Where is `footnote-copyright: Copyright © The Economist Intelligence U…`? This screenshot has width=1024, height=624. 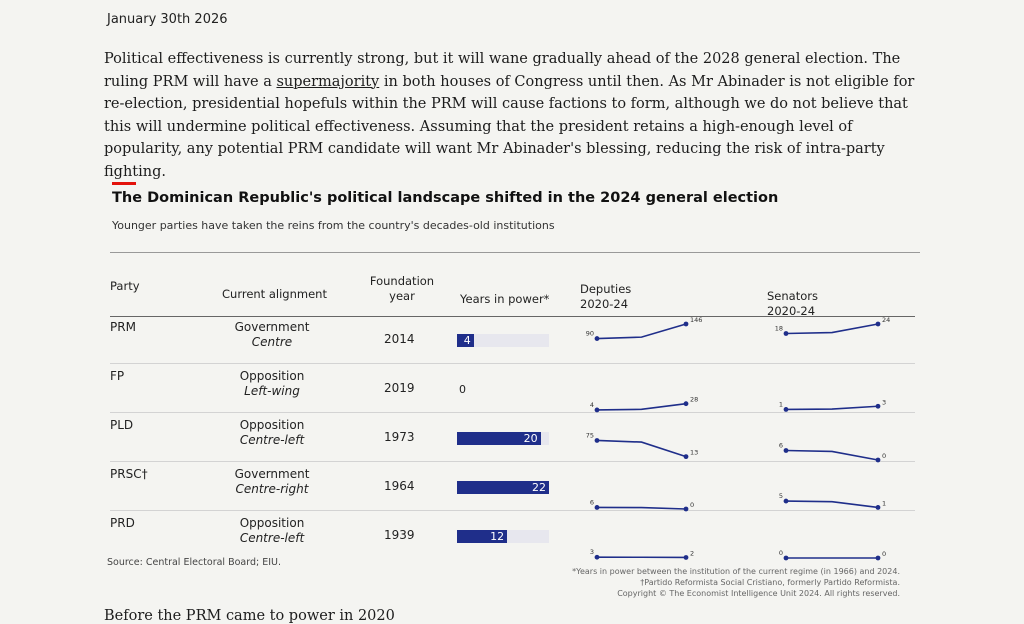 footnote-copyright: Copyright © The Economist Intelligence U… is located at coordinates (710, 593).